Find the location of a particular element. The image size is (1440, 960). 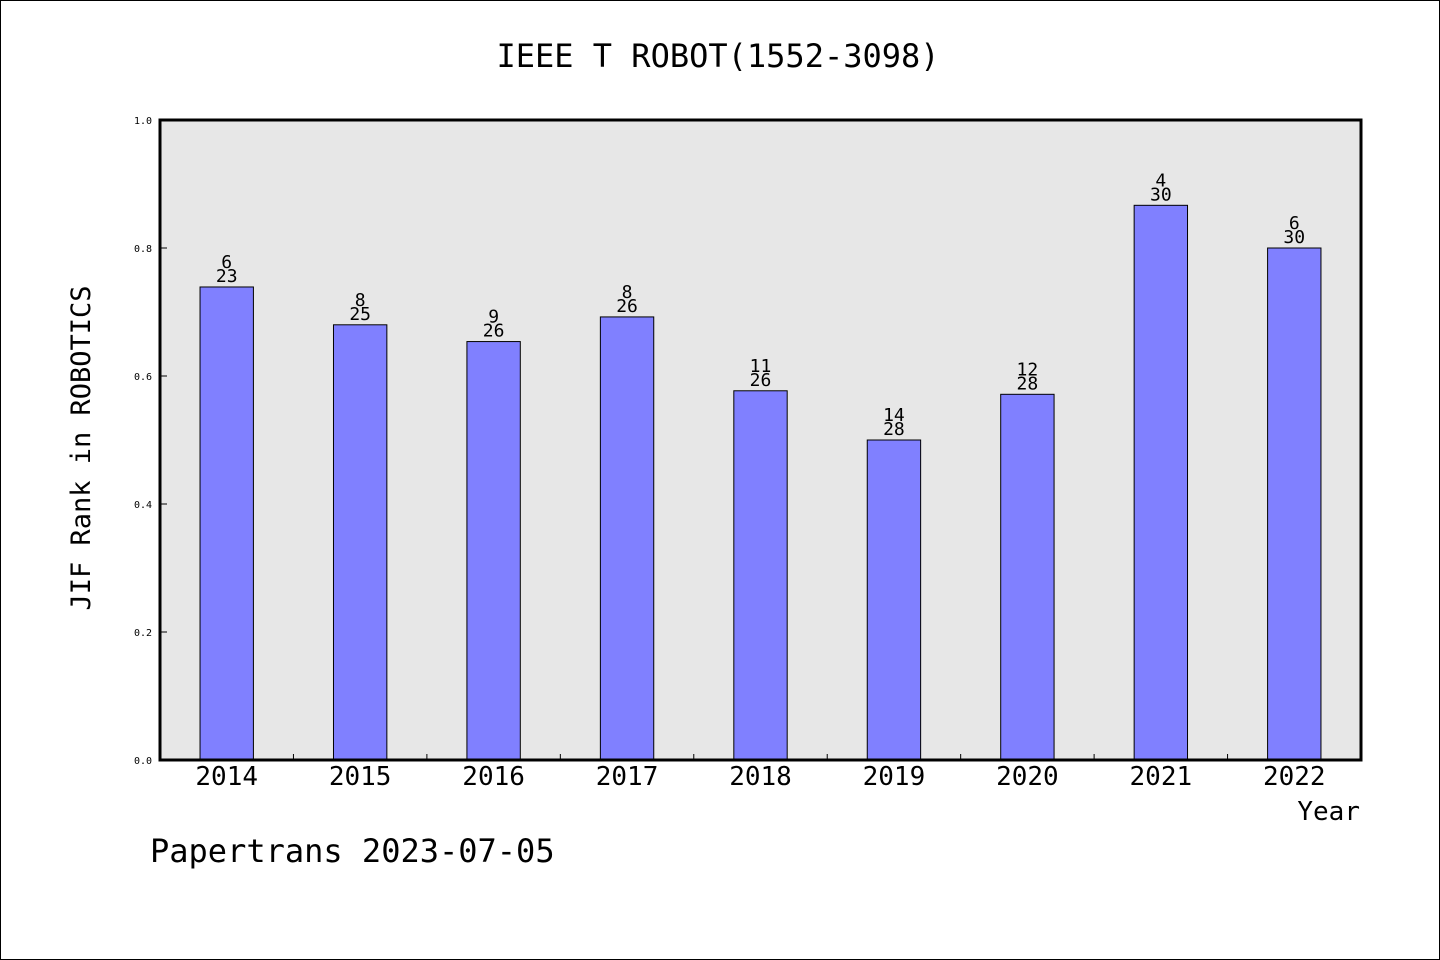

bar-2022 is located at coordinates (1294, 504).